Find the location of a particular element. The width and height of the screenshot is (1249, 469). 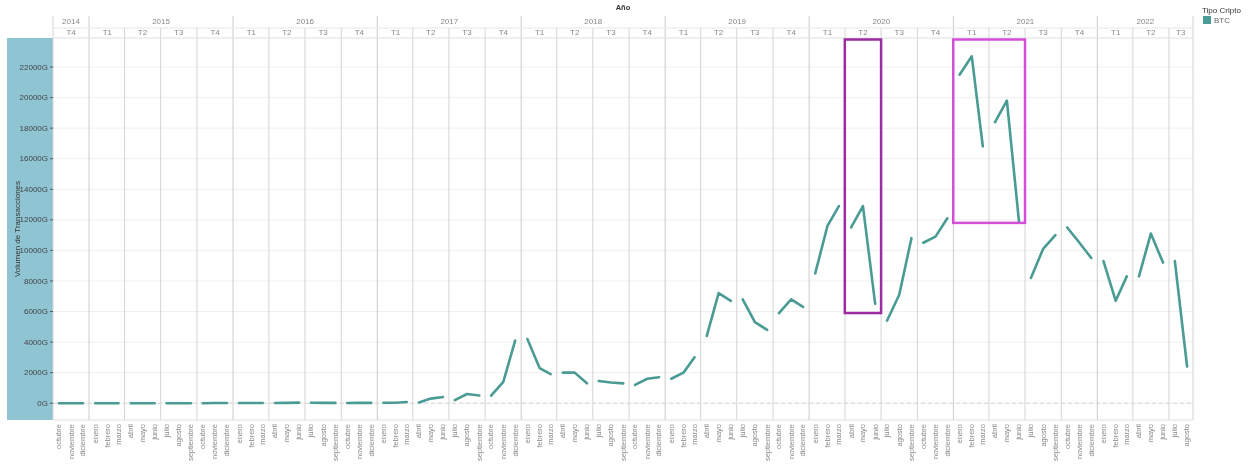

text: 2020 is located at coordinates (881, 21).